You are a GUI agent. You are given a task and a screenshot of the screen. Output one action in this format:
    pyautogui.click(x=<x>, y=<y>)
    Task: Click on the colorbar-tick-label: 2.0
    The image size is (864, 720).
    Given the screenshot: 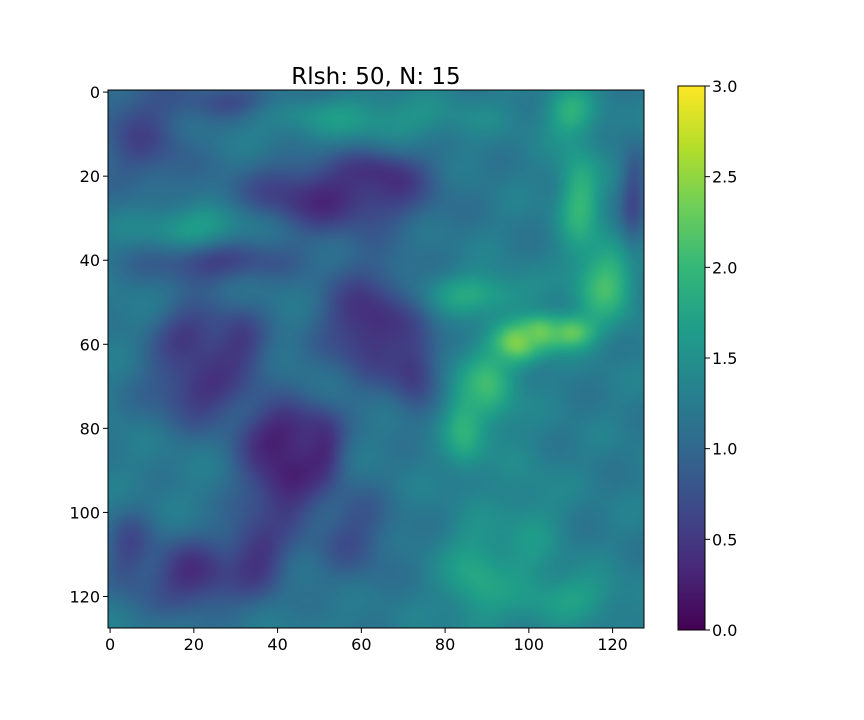 What is the action you would take?
    pyautogui.click(x=724, y=267)
    